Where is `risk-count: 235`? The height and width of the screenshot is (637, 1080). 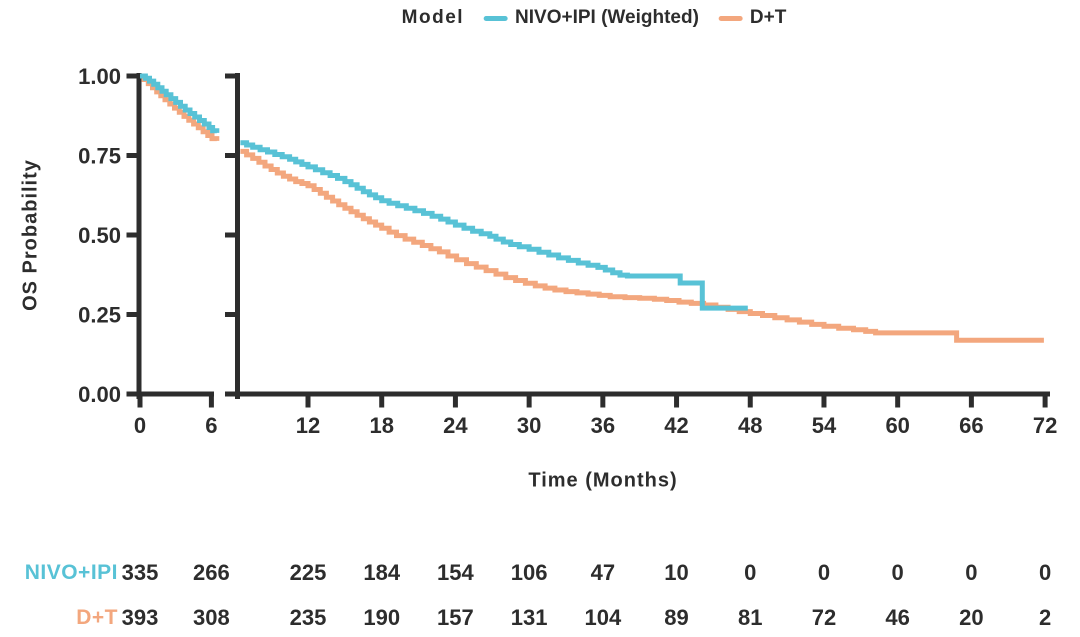
risk-count: 235 is located at coordinates (308, 617).